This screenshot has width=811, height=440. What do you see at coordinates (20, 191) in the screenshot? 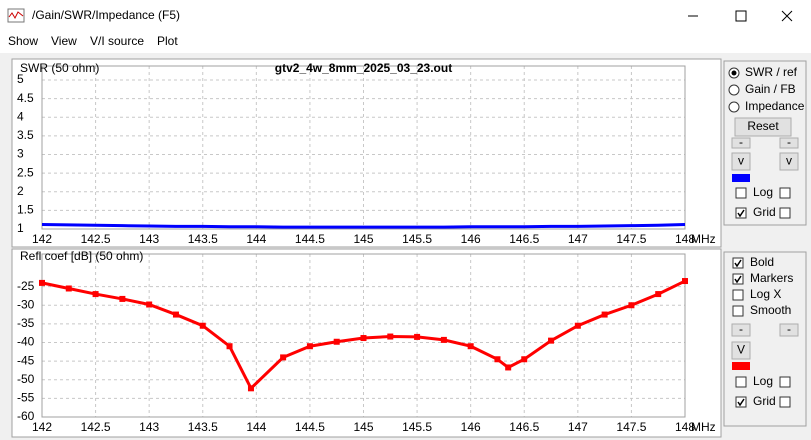
I see `y-tick-label: 2` at bounding box center [20, 191].